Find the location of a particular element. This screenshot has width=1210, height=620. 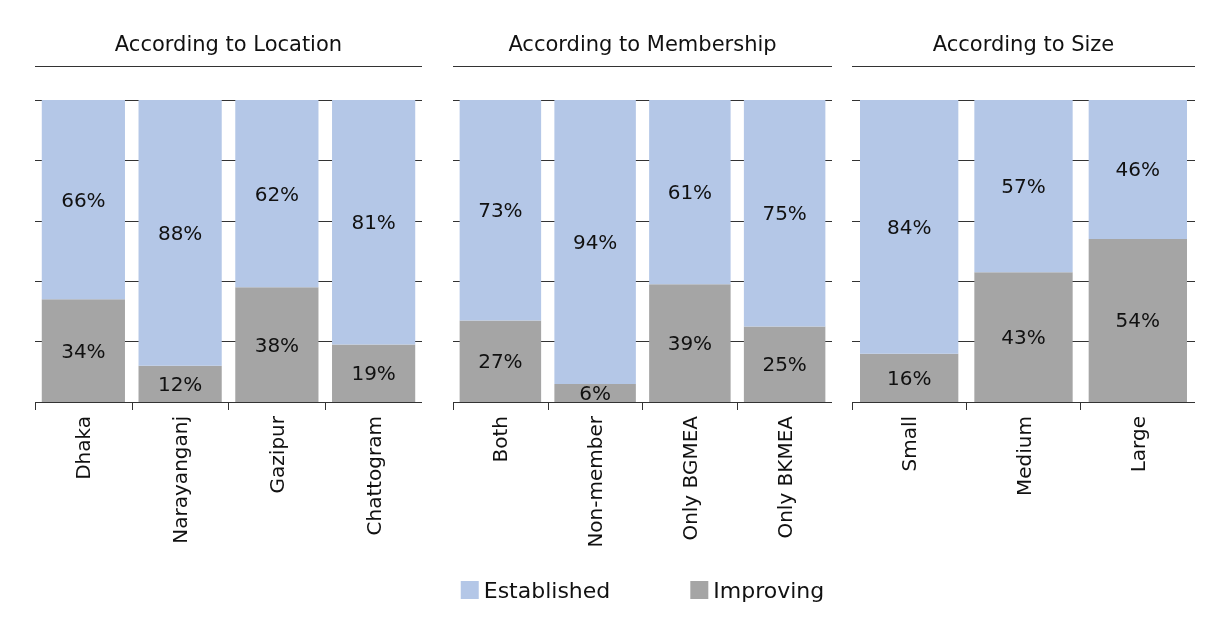

data-label: 81% is located at coordinates (373, 222).